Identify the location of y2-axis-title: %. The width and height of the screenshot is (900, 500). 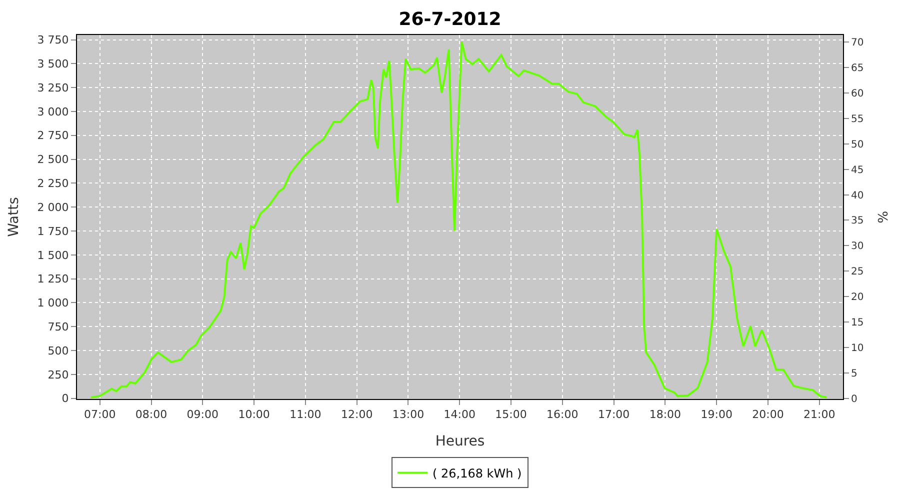
(884, 217).